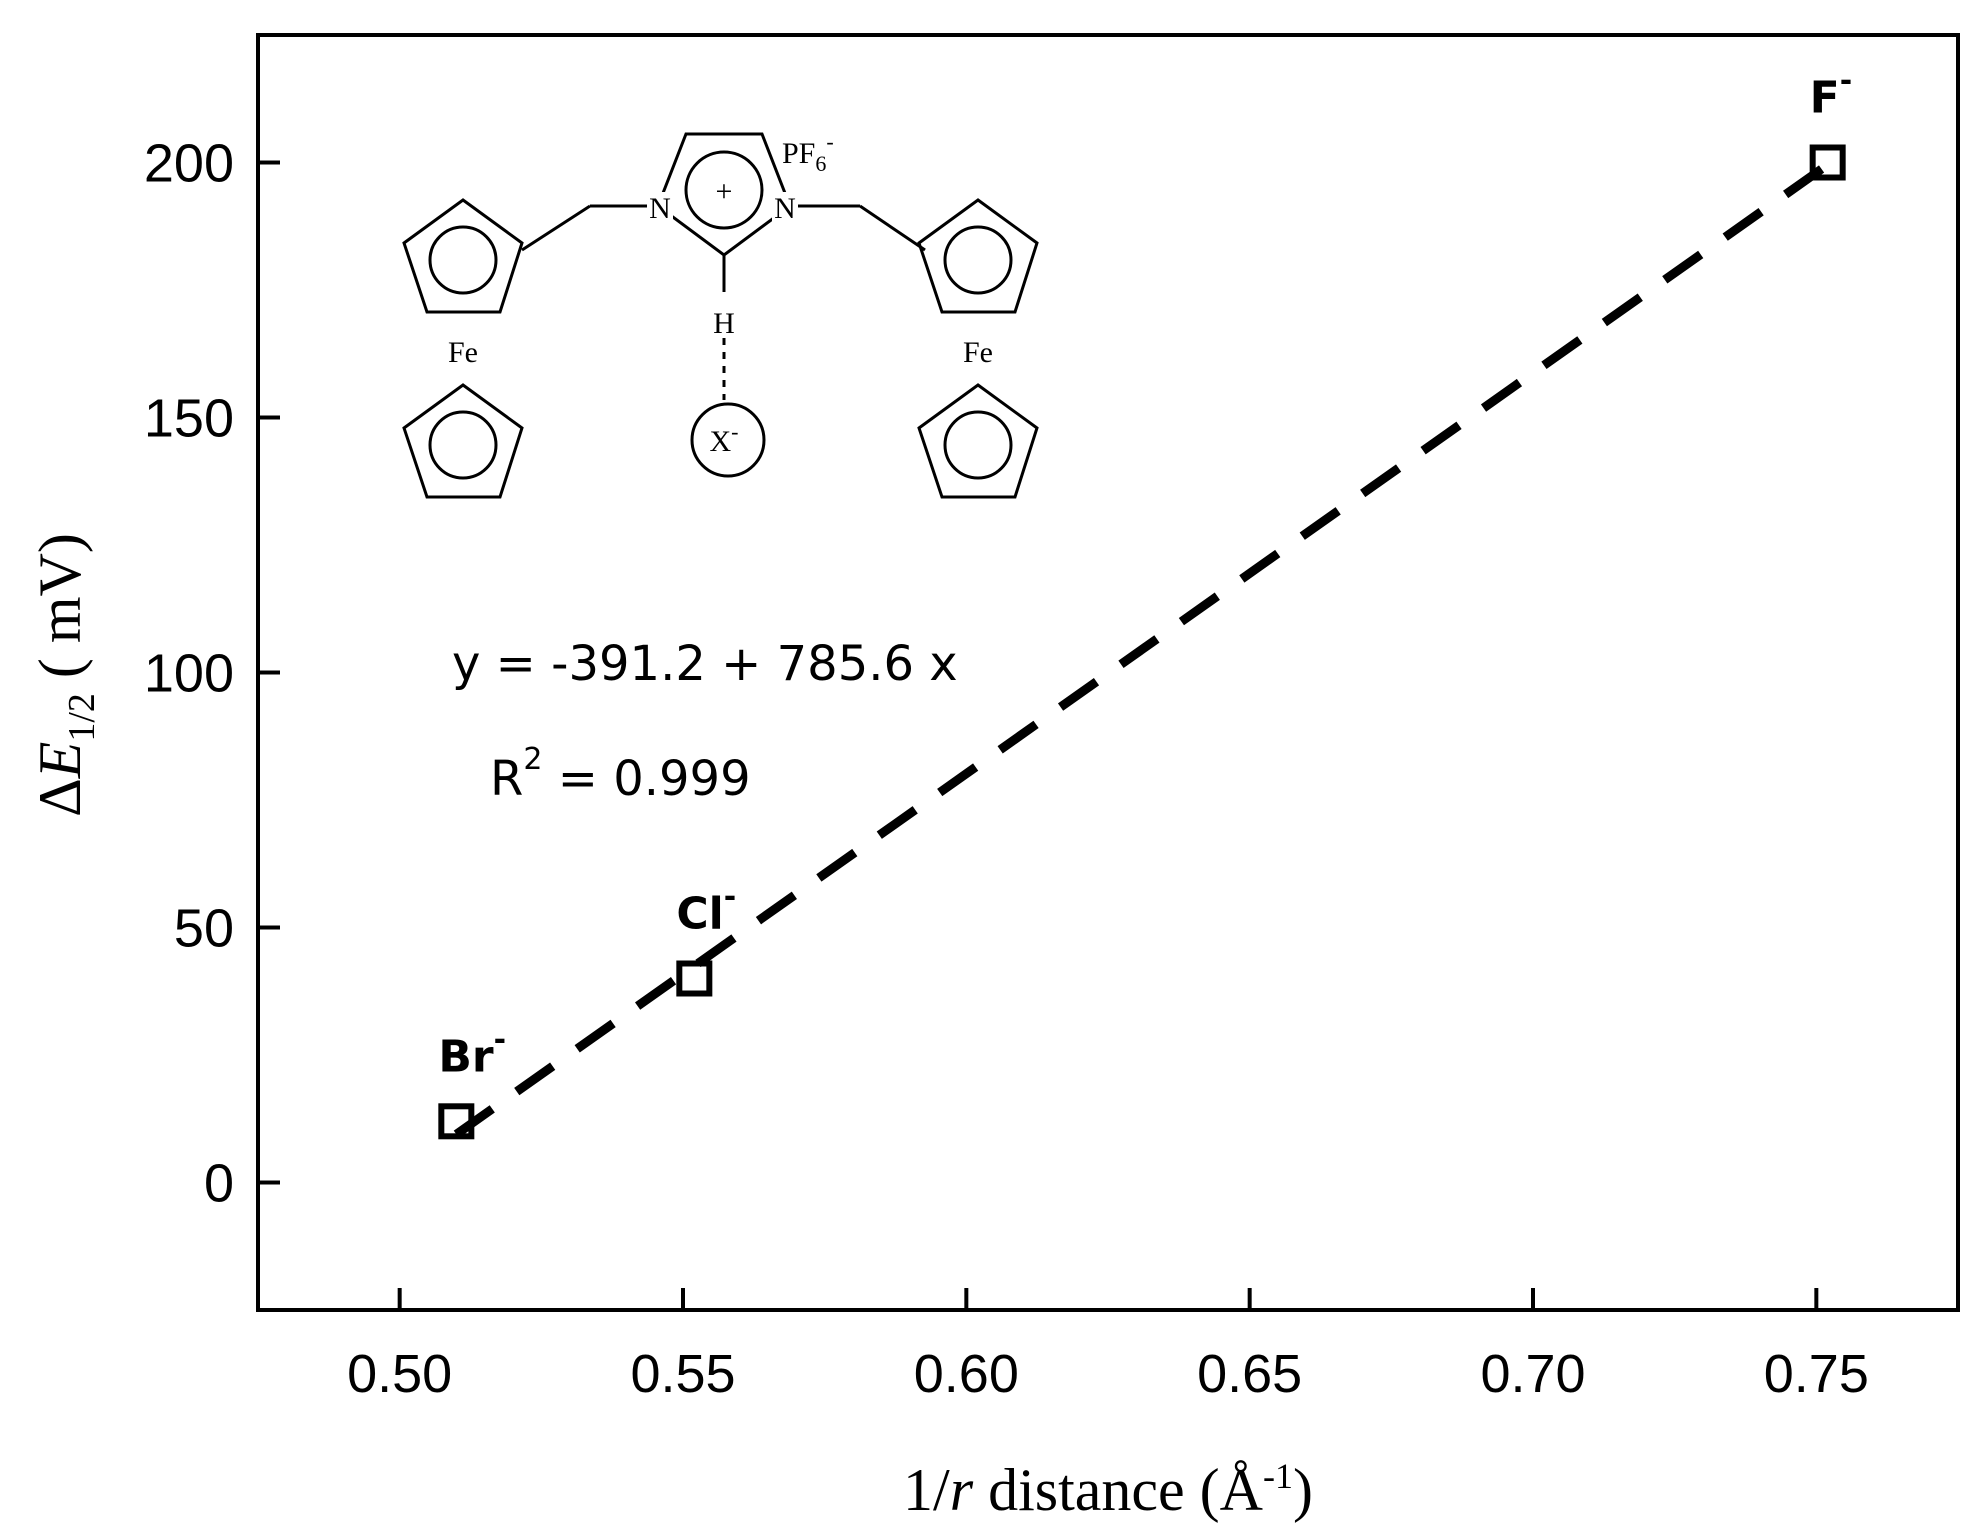 The image size is (1983, 1535). I want to click on x-tick-label: 0.65, so click(1249, 1374).